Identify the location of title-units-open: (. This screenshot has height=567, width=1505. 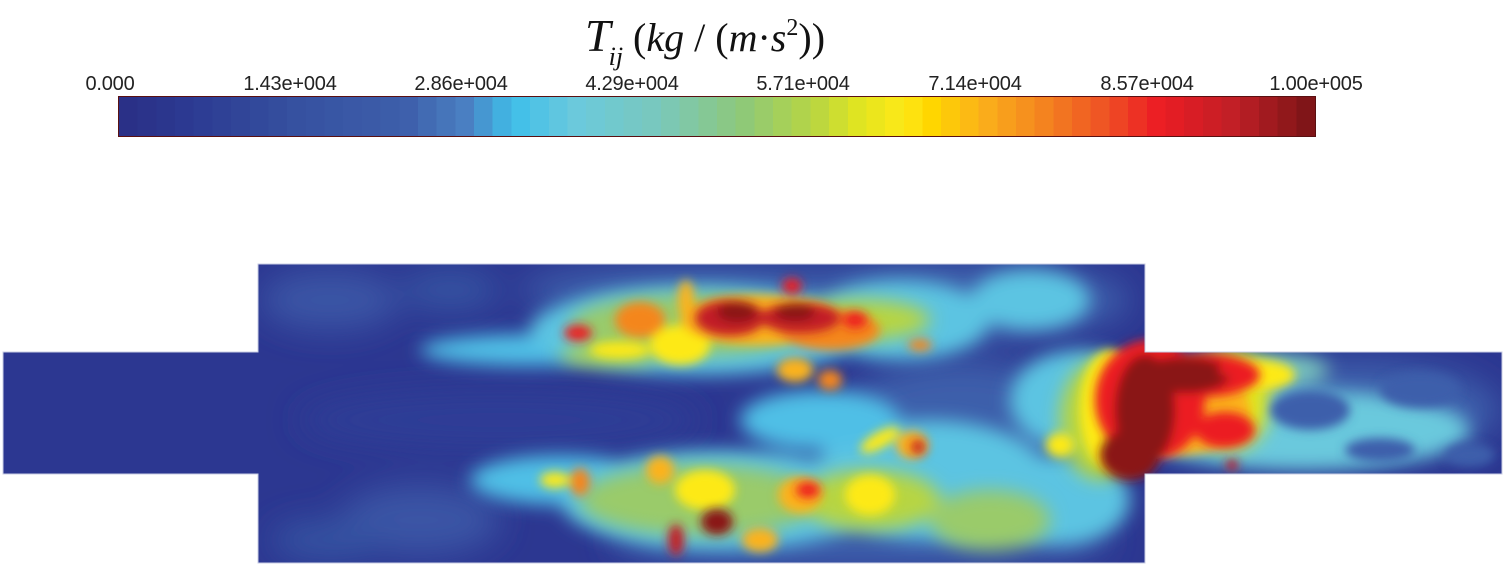
(640, 37).